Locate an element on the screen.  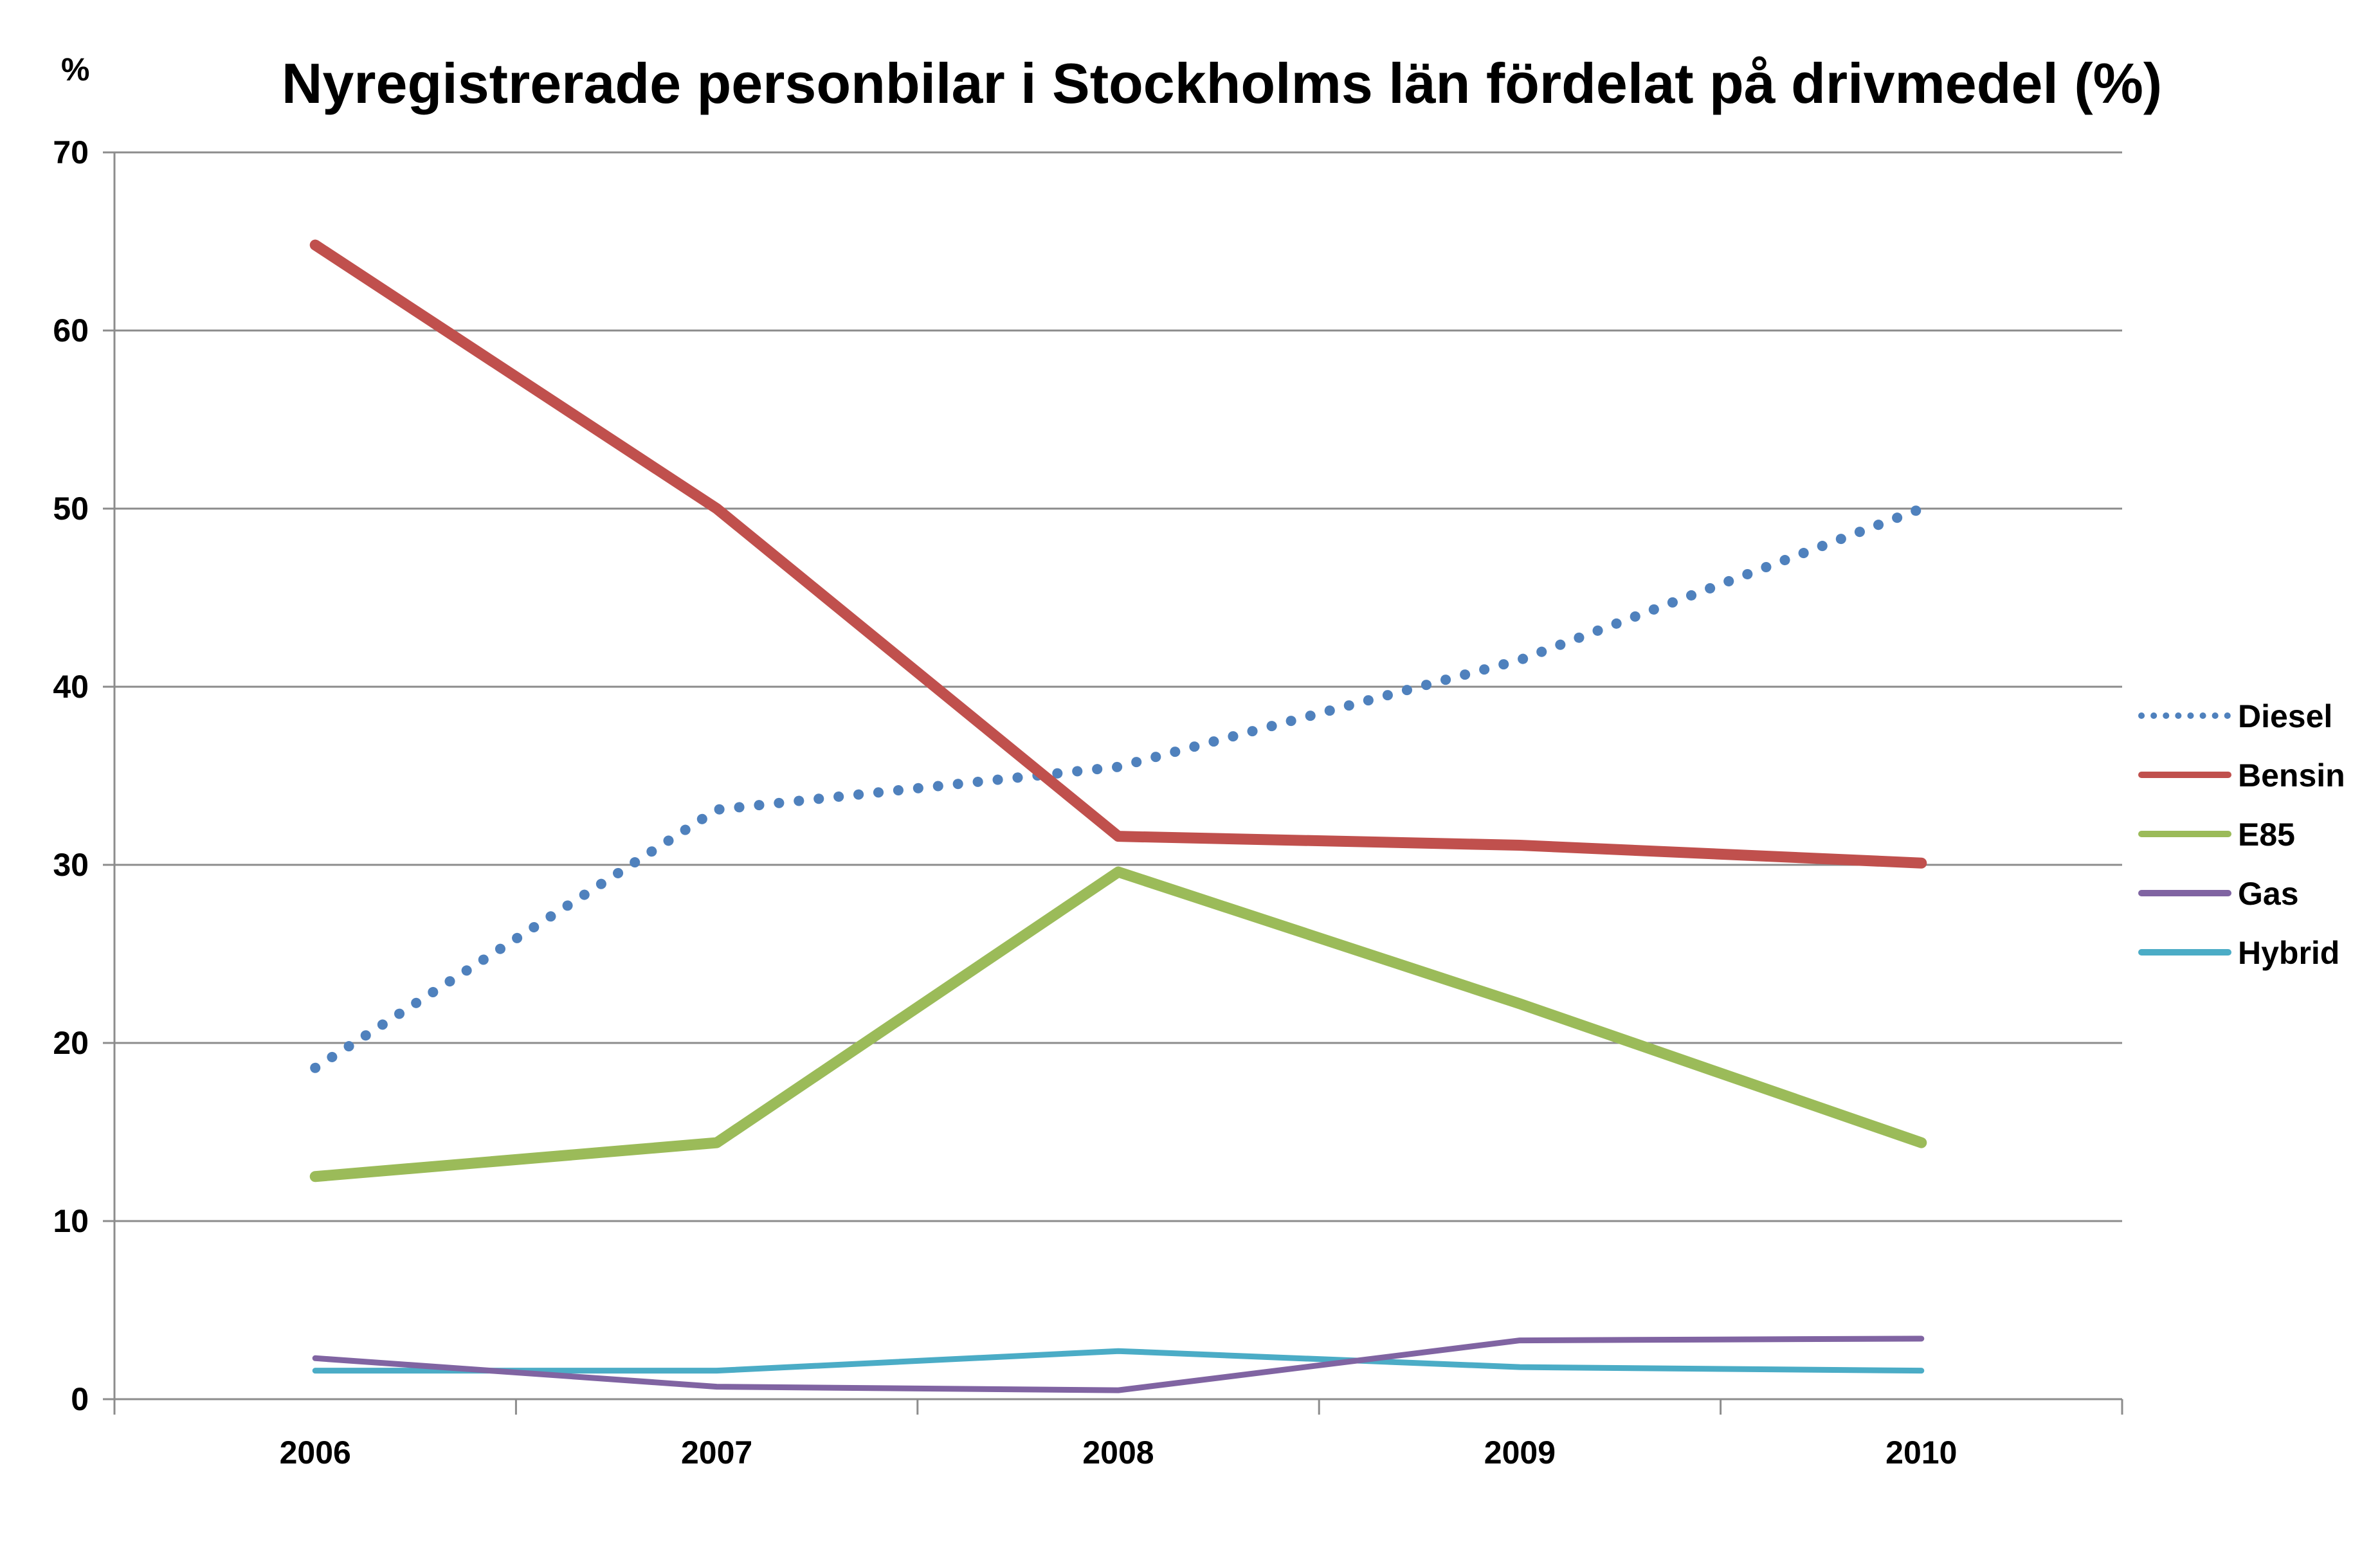
y-tick-label: 70 is located at coordinates (71, 152).